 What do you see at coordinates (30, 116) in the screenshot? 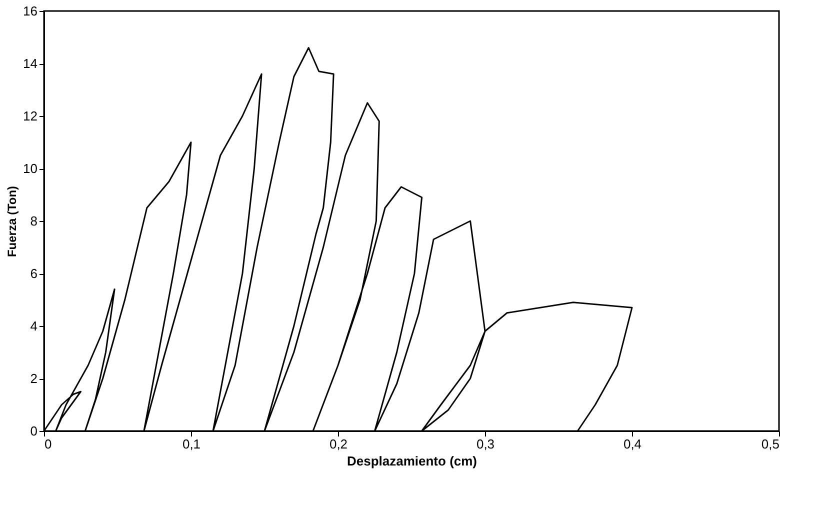
I see `y-tick-label: 12` at bounding box center [30, 116].